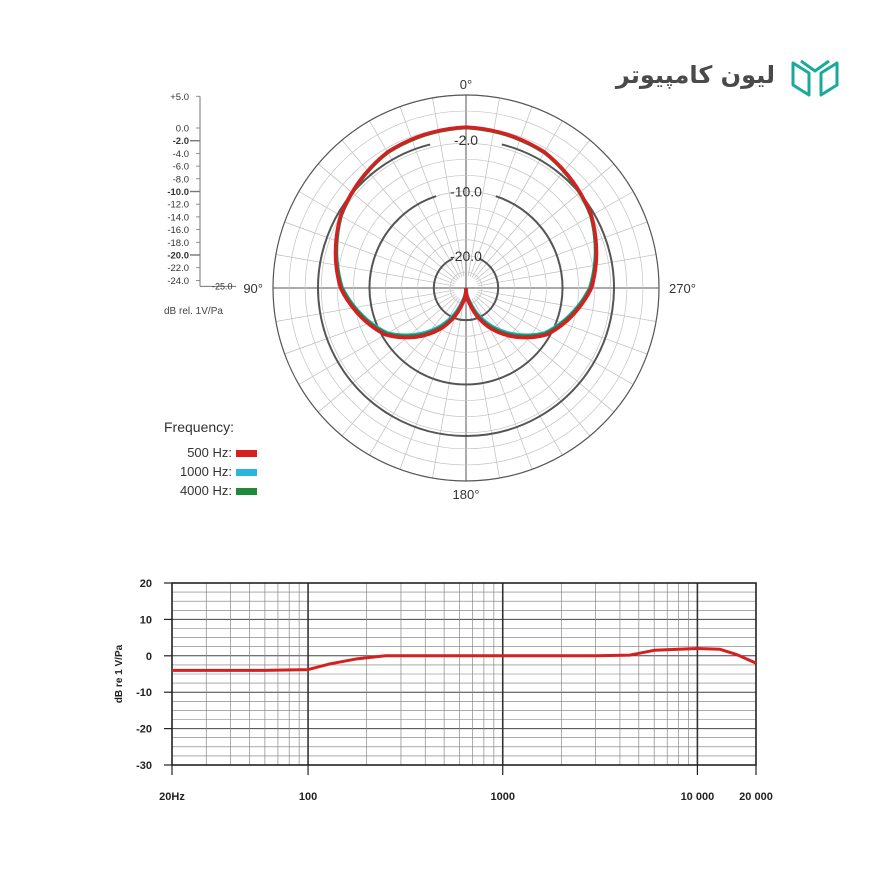 Image resolution: width=890 pixels, height=890 pixels. Describe the element at coordinates (178, 281) in the screenshot. I see `db-scale-label: -24.0` at that location.